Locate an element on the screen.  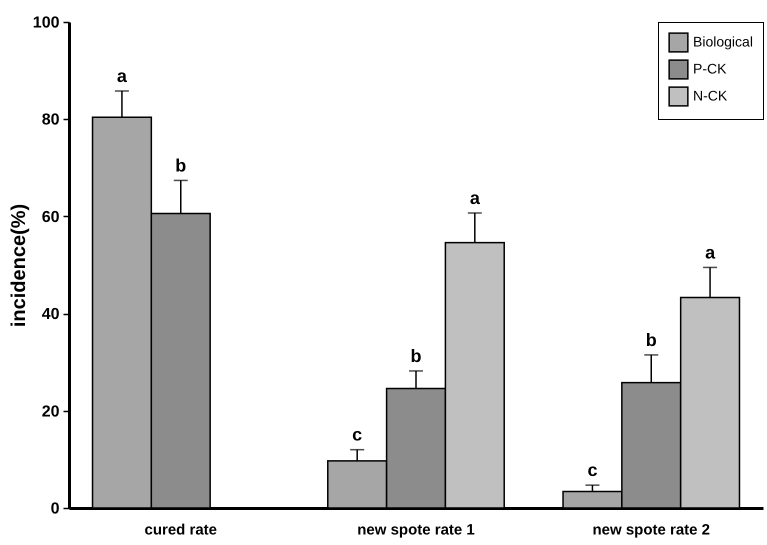
x-tick-label: new spote rate 1 is located at coordinates (416, 530).